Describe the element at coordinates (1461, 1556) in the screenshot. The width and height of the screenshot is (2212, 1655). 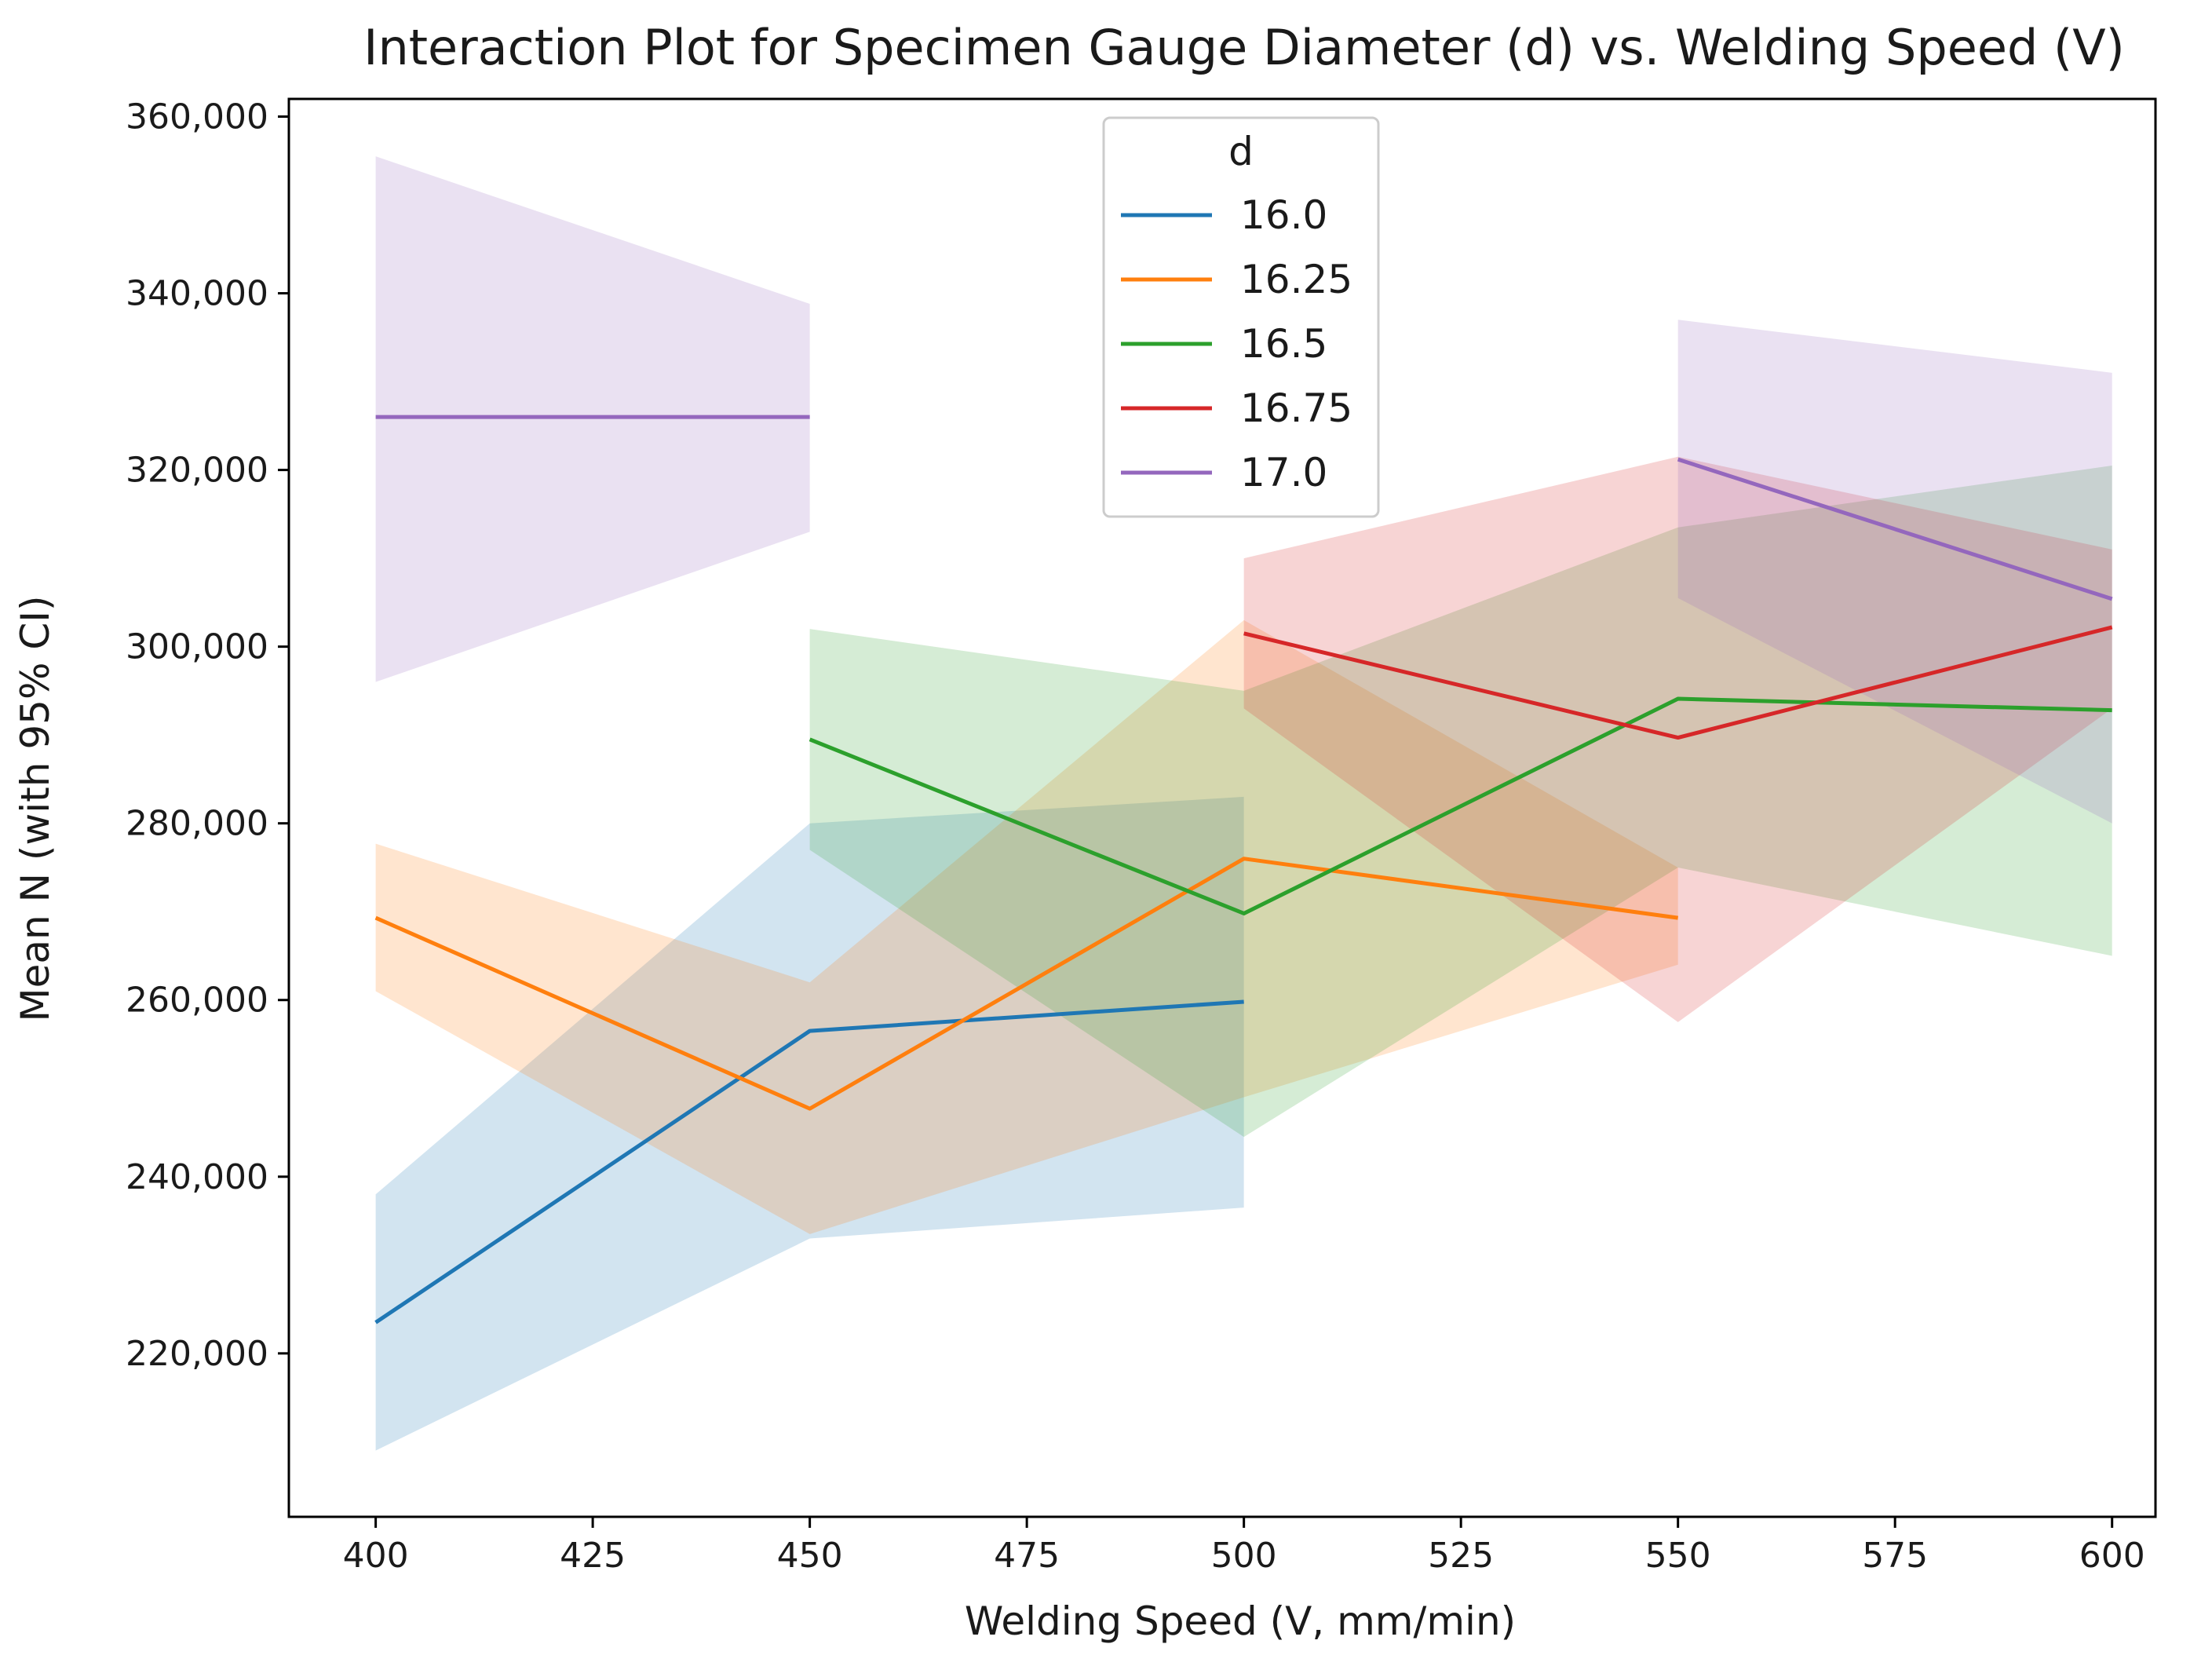
I see `x-tick-label: 525` at that location.